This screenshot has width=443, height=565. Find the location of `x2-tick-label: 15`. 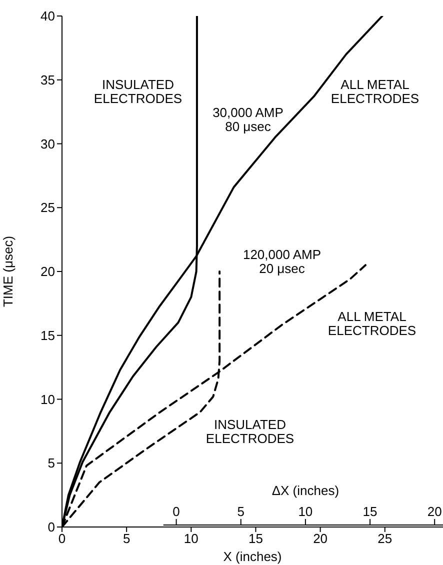

x2-tick-label: 15 is located at coordinates (370, 511).